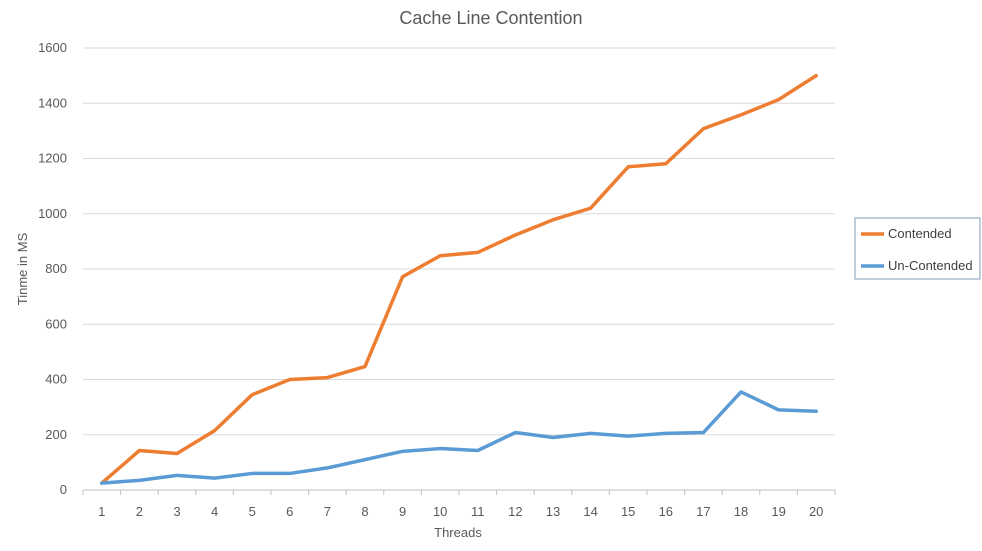  What do you see at coordinates (920, 233) in the screenshot?
I see `legend-label: Contended` at bounding box center [920, 233].